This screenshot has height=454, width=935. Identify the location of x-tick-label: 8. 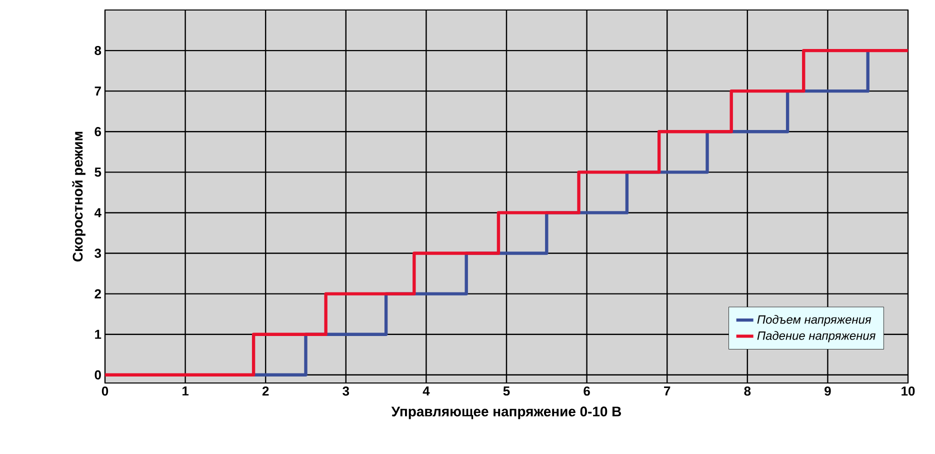
(747, 391).